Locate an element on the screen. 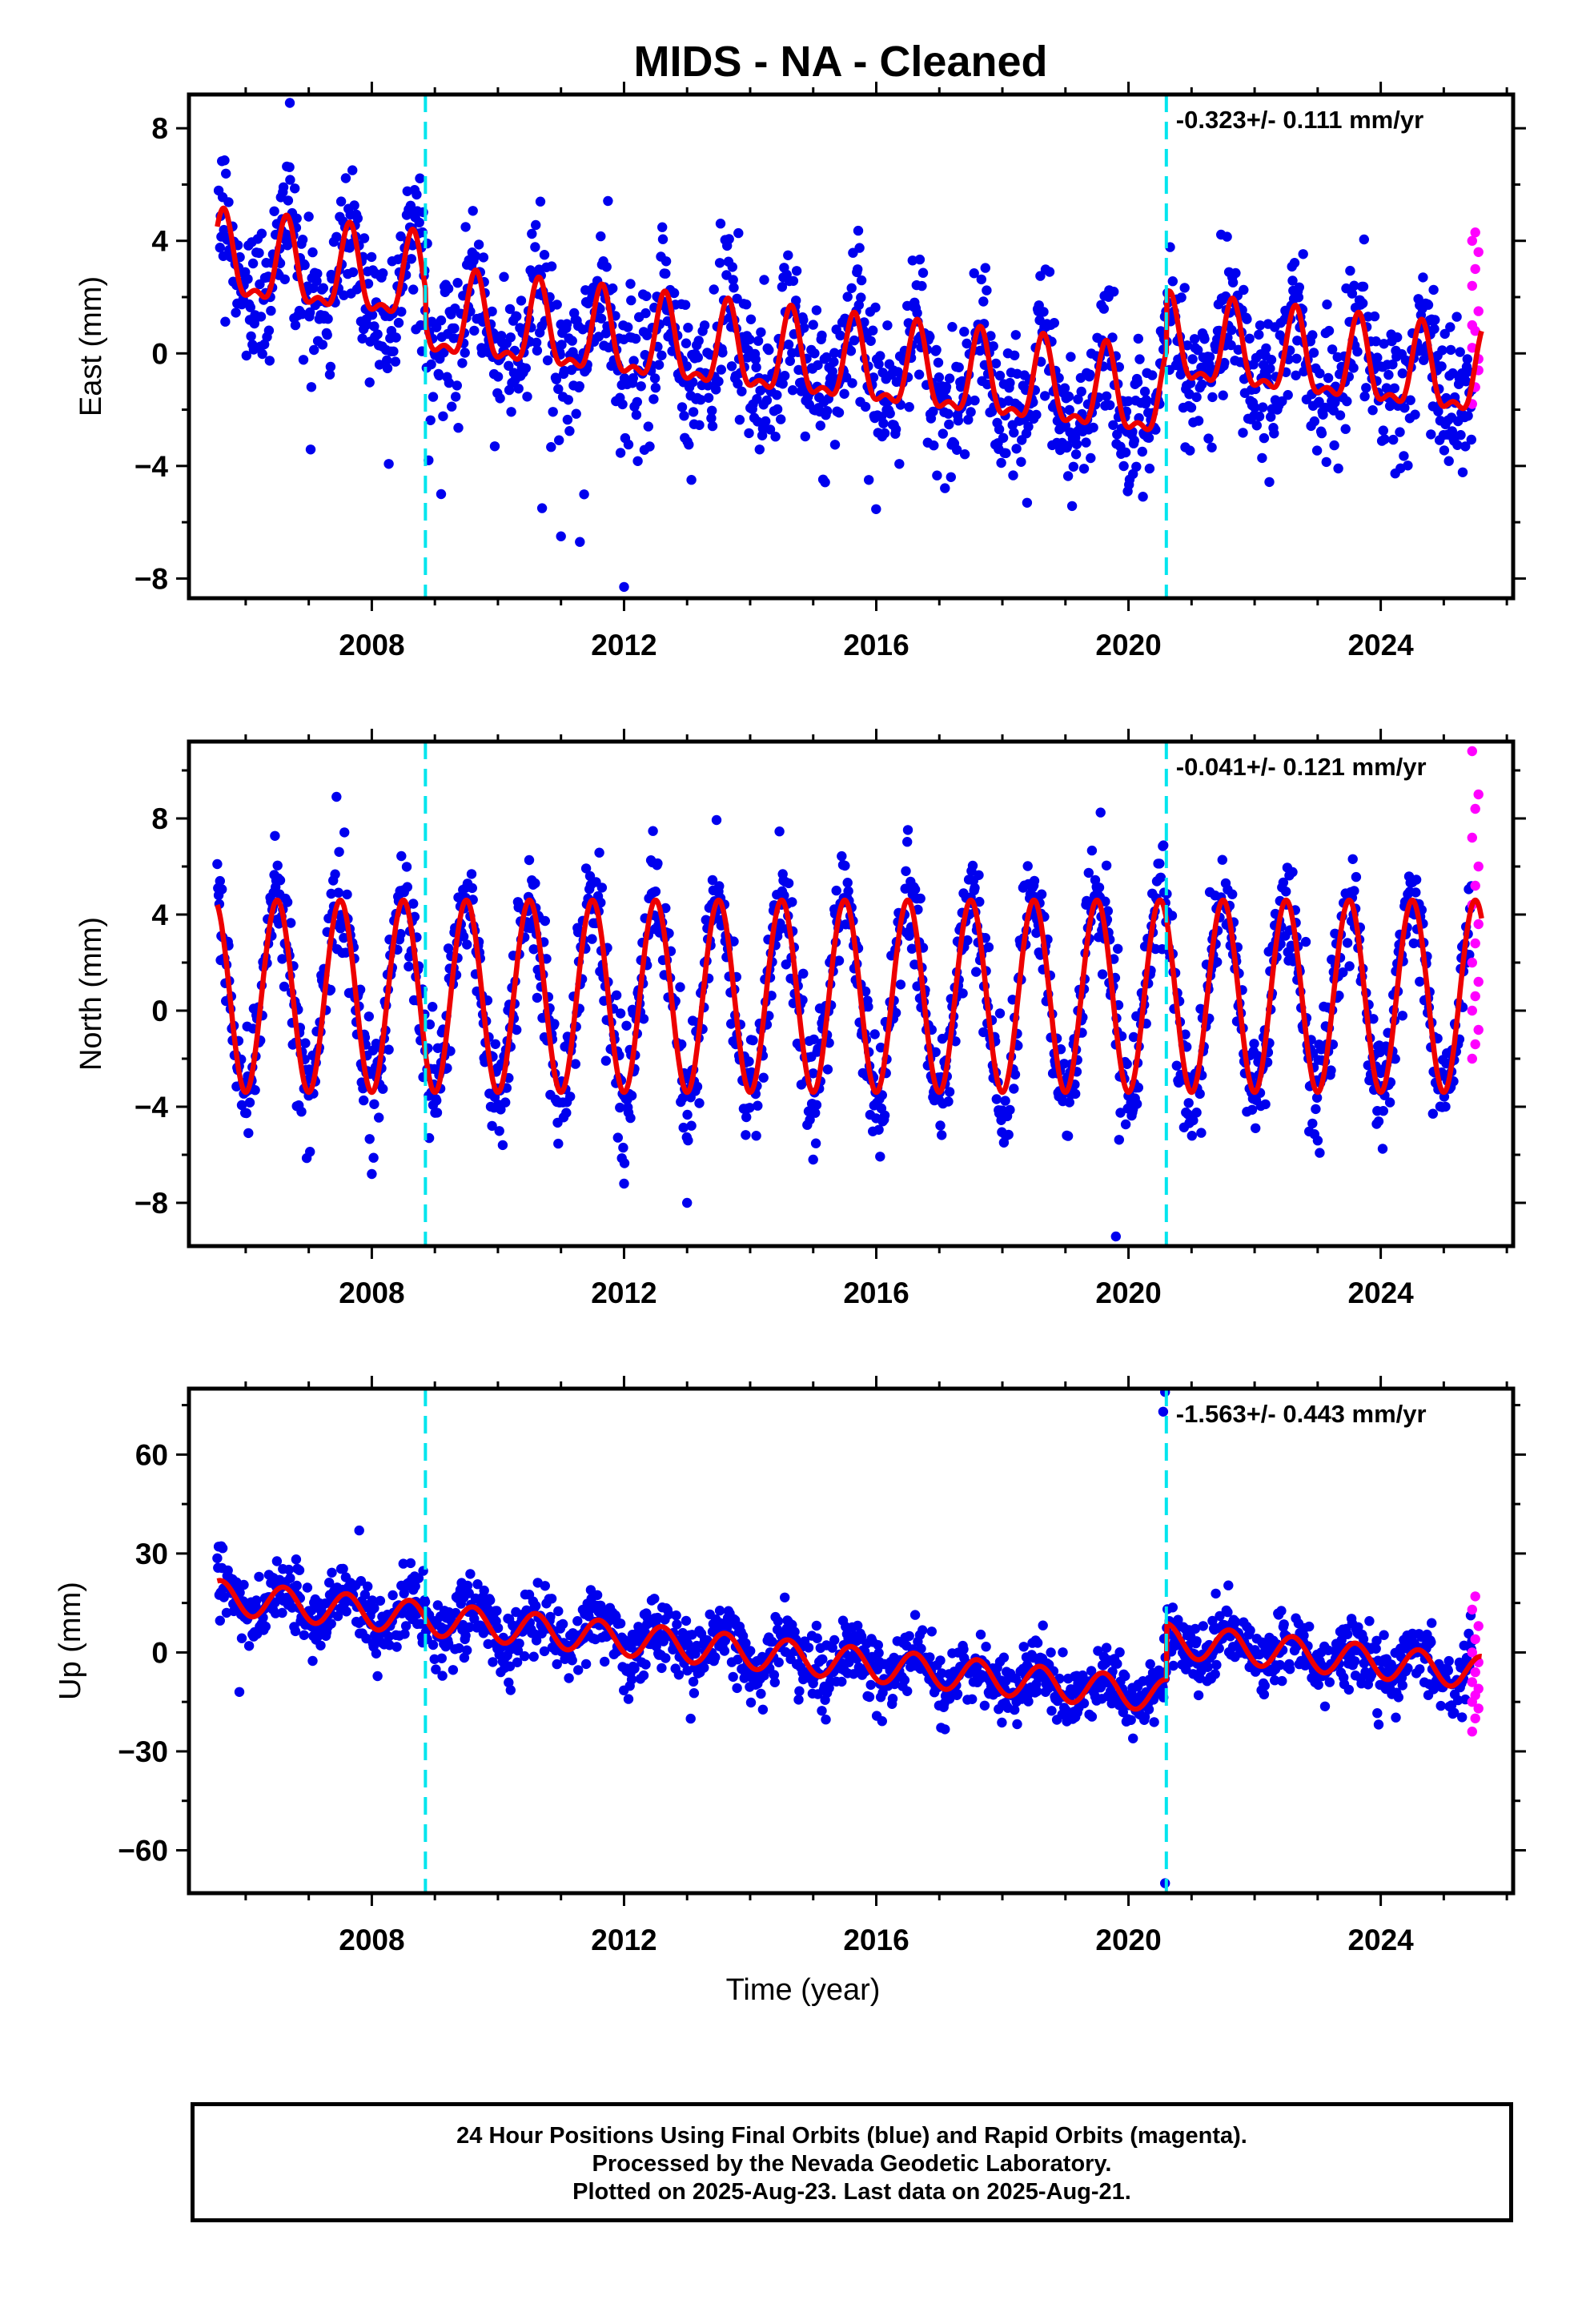 This screenshot has width=1582, height=2324. y-tick-label: 8 is located at coordinates (159, 128).